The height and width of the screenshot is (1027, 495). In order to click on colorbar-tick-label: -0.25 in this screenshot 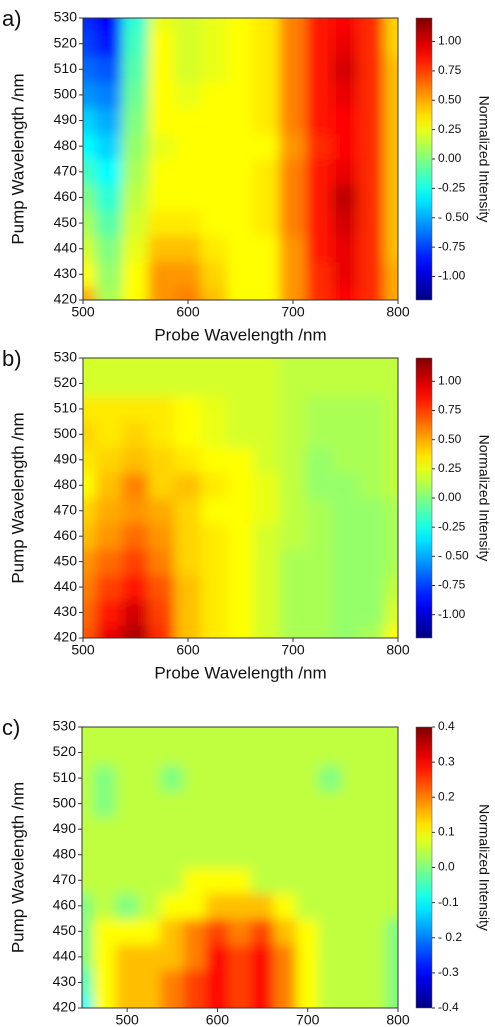, I will do `click(452, 526)`.